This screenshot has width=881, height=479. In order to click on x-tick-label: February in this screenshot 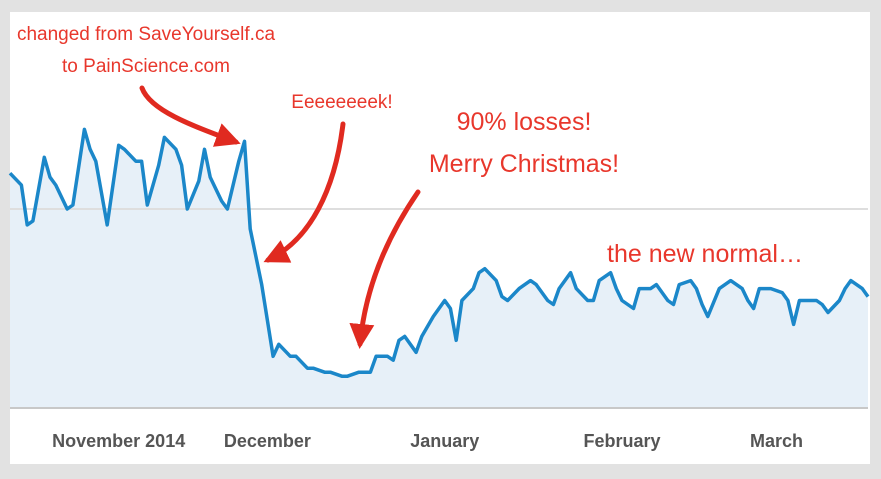, I will do `click(622, 441)`.